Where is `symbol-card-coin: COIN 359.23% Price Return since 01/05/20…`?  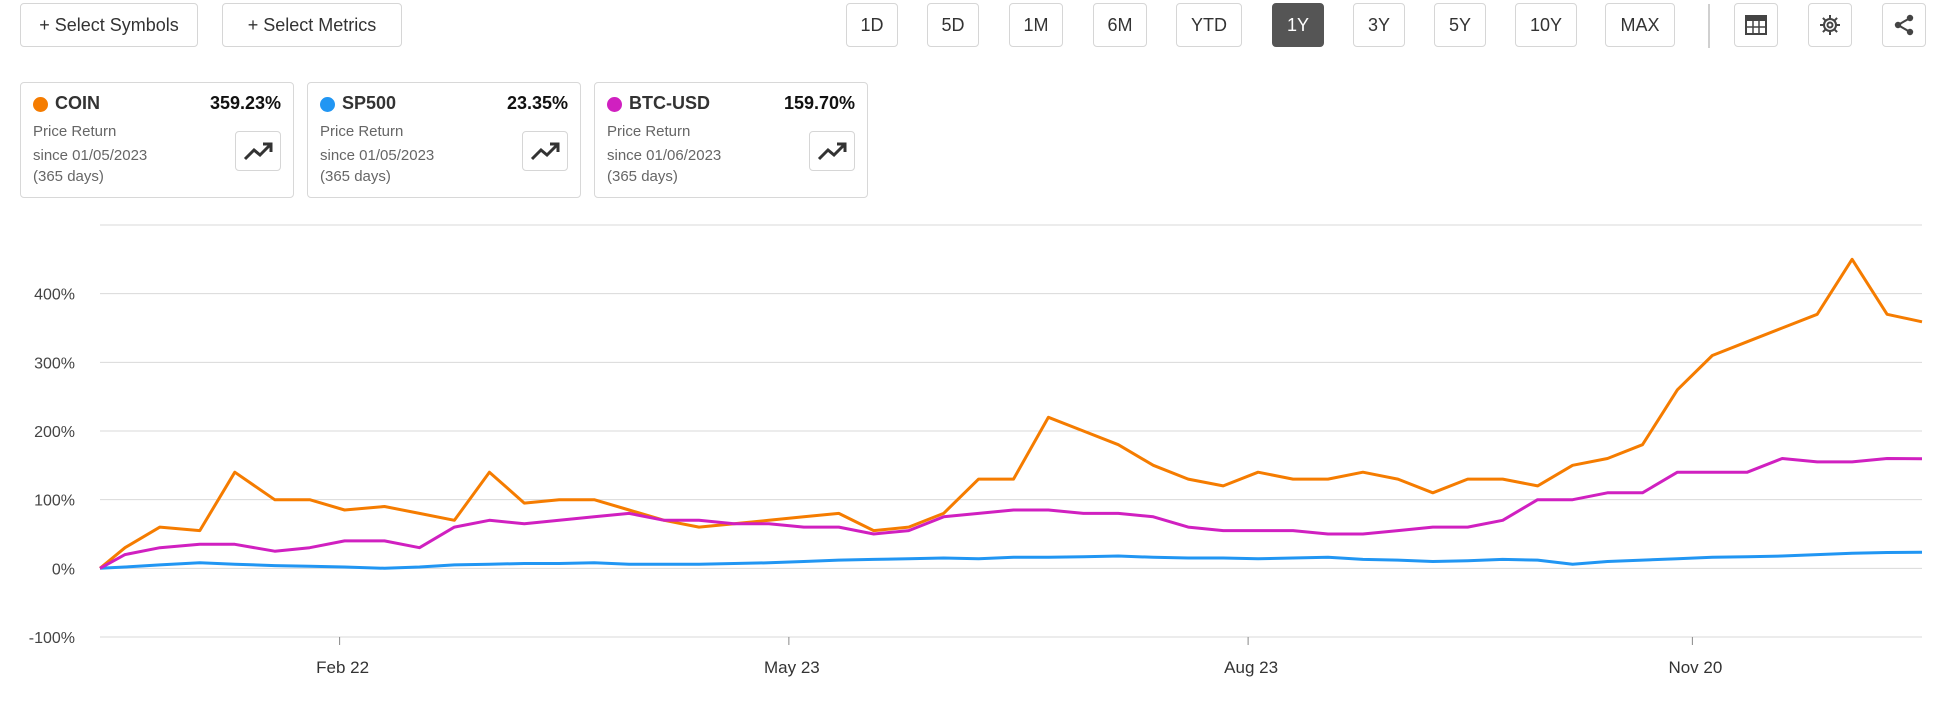 symbol-card-coin: COIN 359.23% Price Return since 01/05/20… is located at coordinates (157, 140).